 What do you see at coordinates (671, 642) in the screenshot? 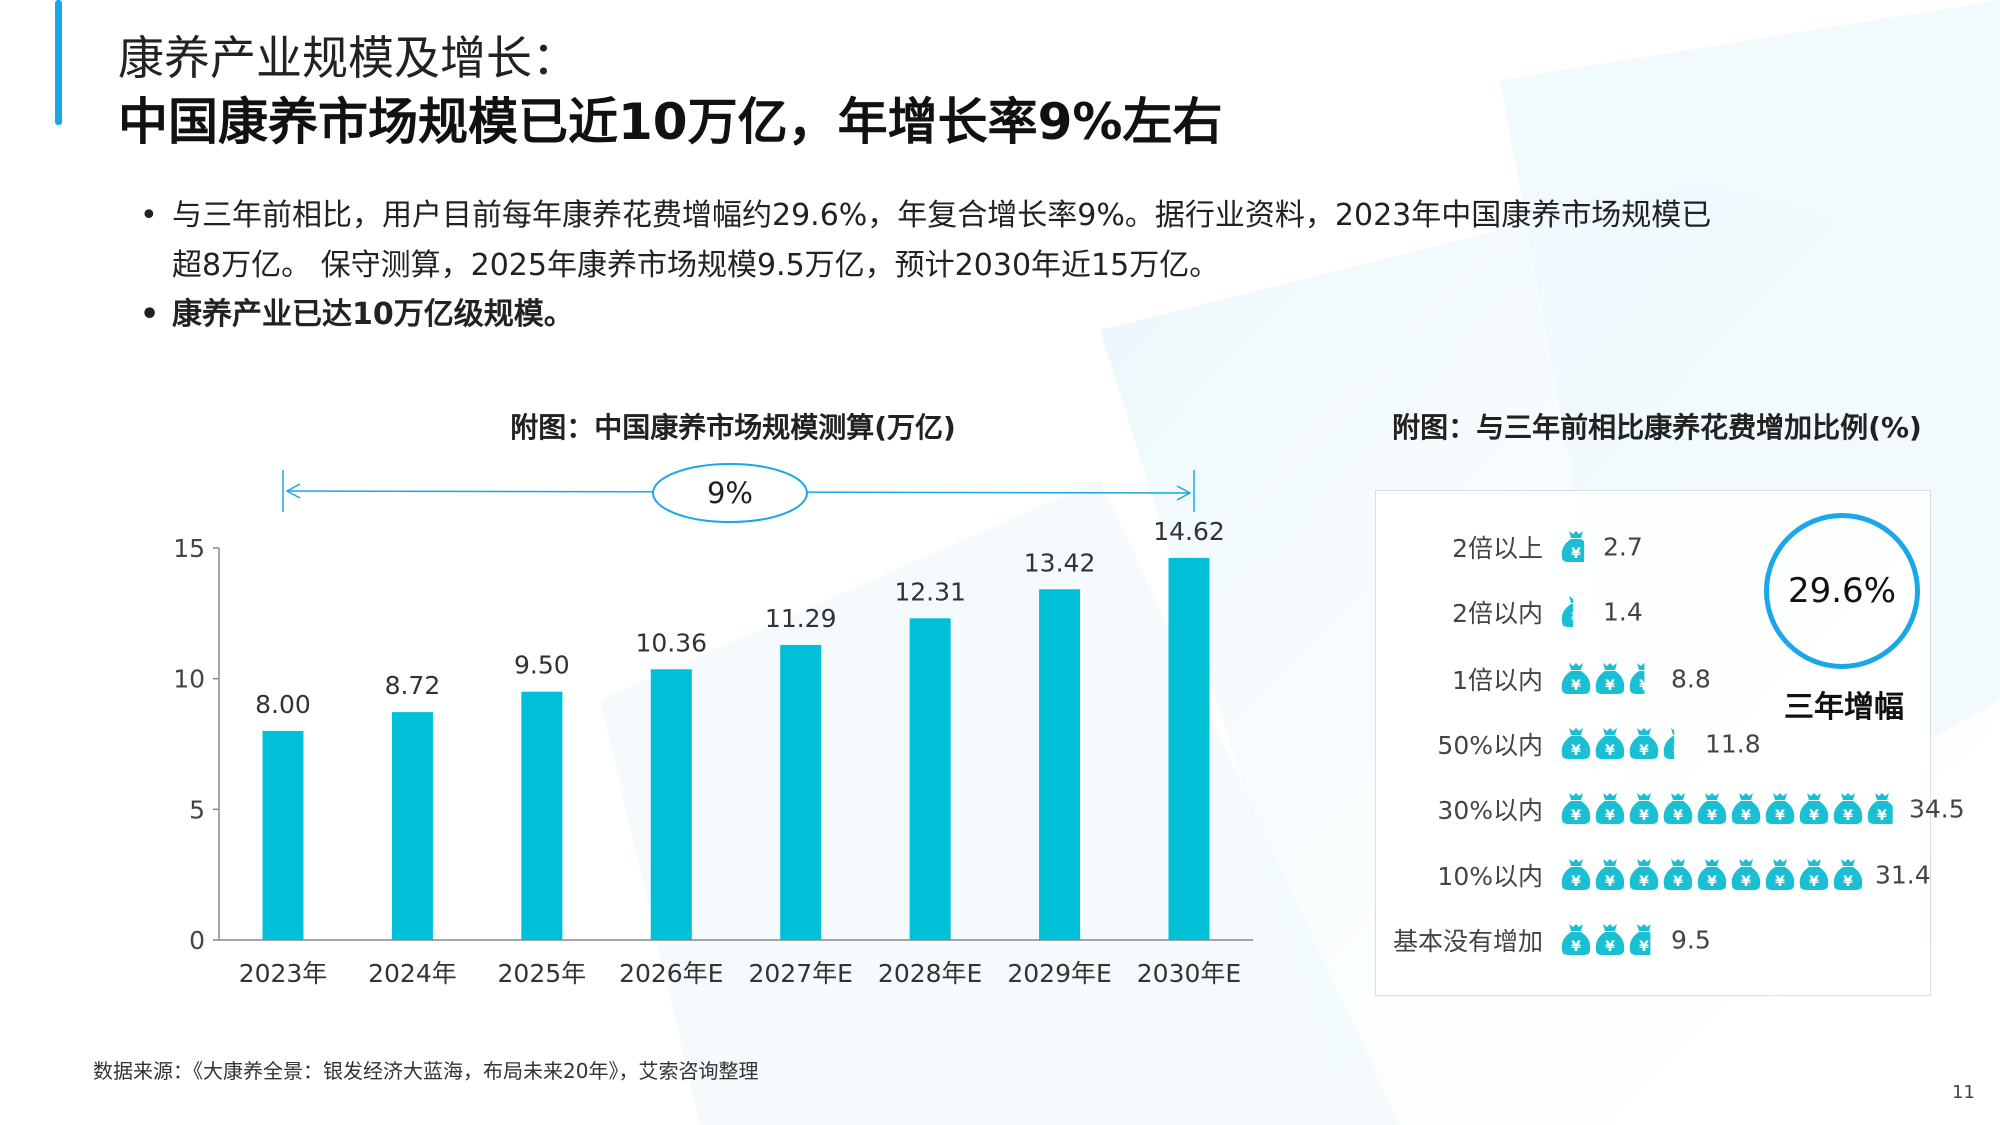
I see `bar-value-label: 10.36` at bounding box center [671, 642].